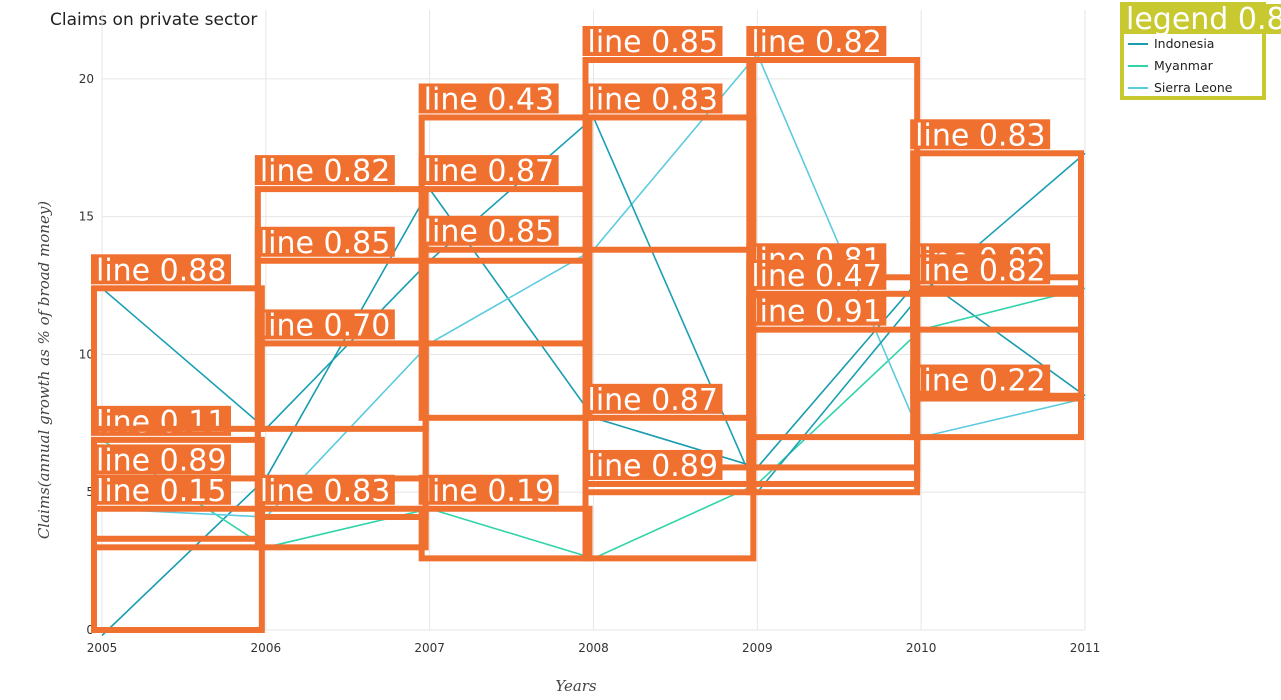  Describe the element at coordinates (921, 648) in the screenshot. I see `x-tick-label: 2010` at that location.